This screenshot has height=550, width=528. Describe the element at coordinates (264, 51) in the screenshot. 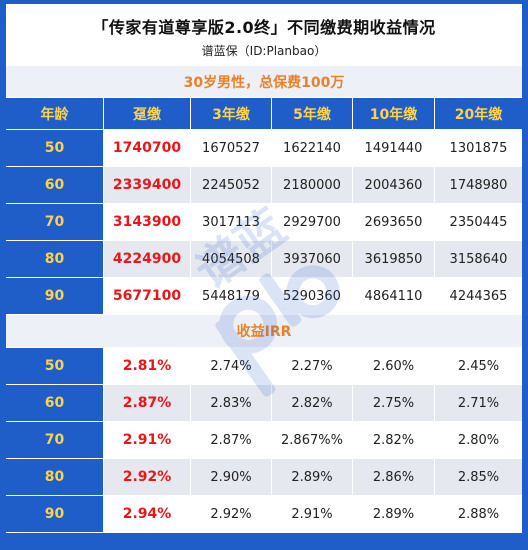

I see `page-subtitle: 谱蓝保（ID:Planbao）` at that location.